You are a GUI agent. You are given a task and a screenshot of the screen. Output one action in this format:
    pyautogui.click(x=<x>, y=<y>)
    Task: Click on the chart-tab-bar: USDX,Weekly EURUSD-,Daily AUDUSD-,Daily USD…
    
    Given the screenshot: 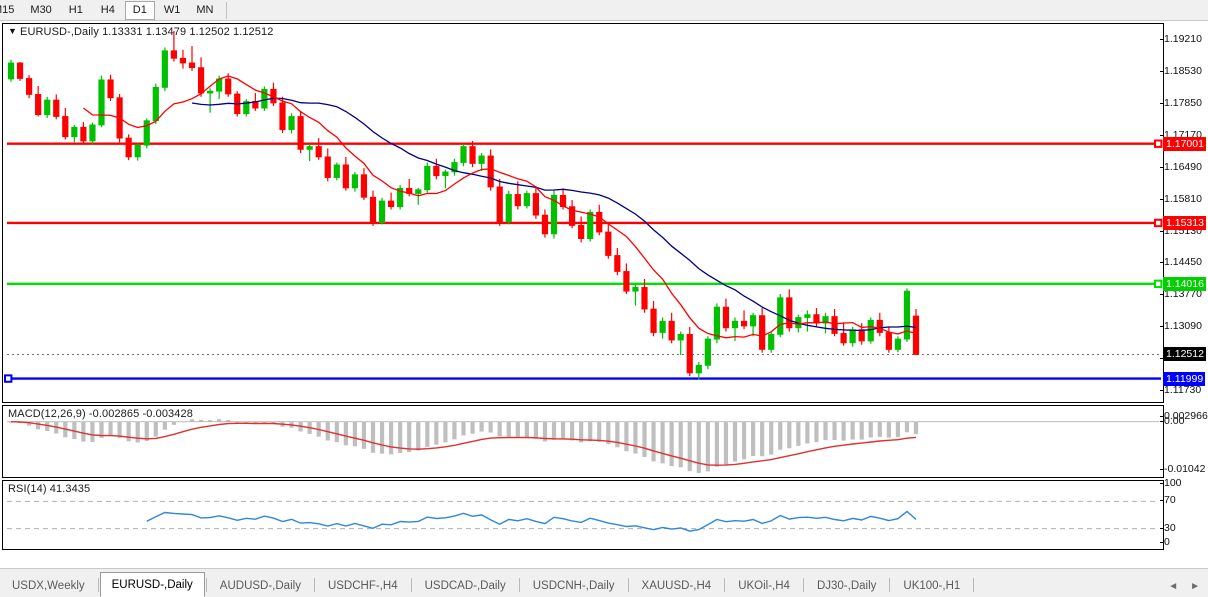 What is the action you would take?
    pyautogui.click(x=604, y=582)
    